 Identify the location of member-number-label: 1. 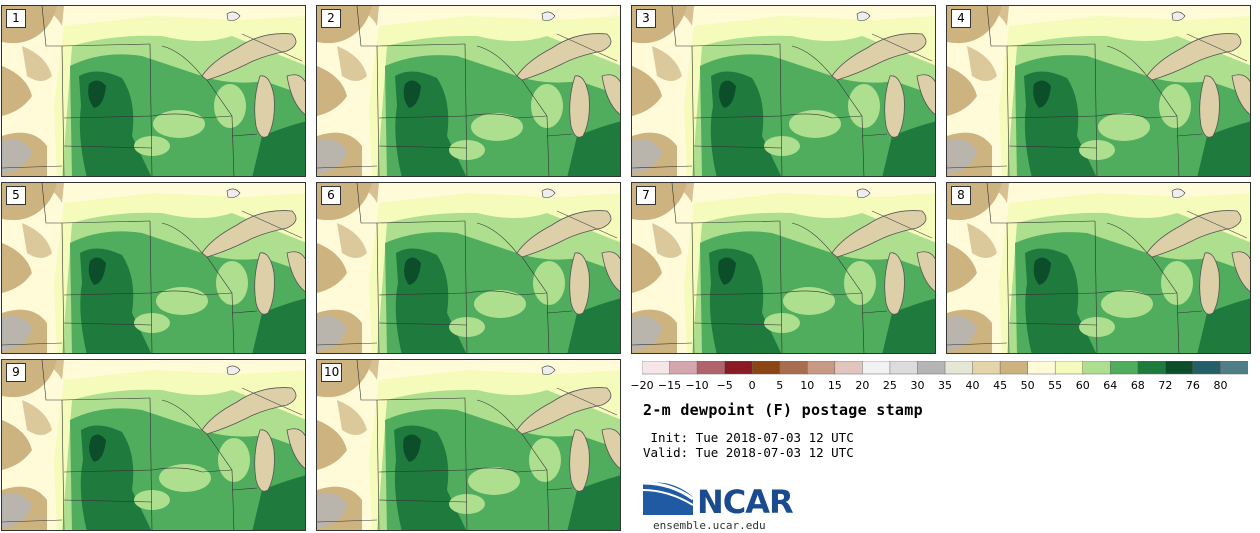
(16, 18).